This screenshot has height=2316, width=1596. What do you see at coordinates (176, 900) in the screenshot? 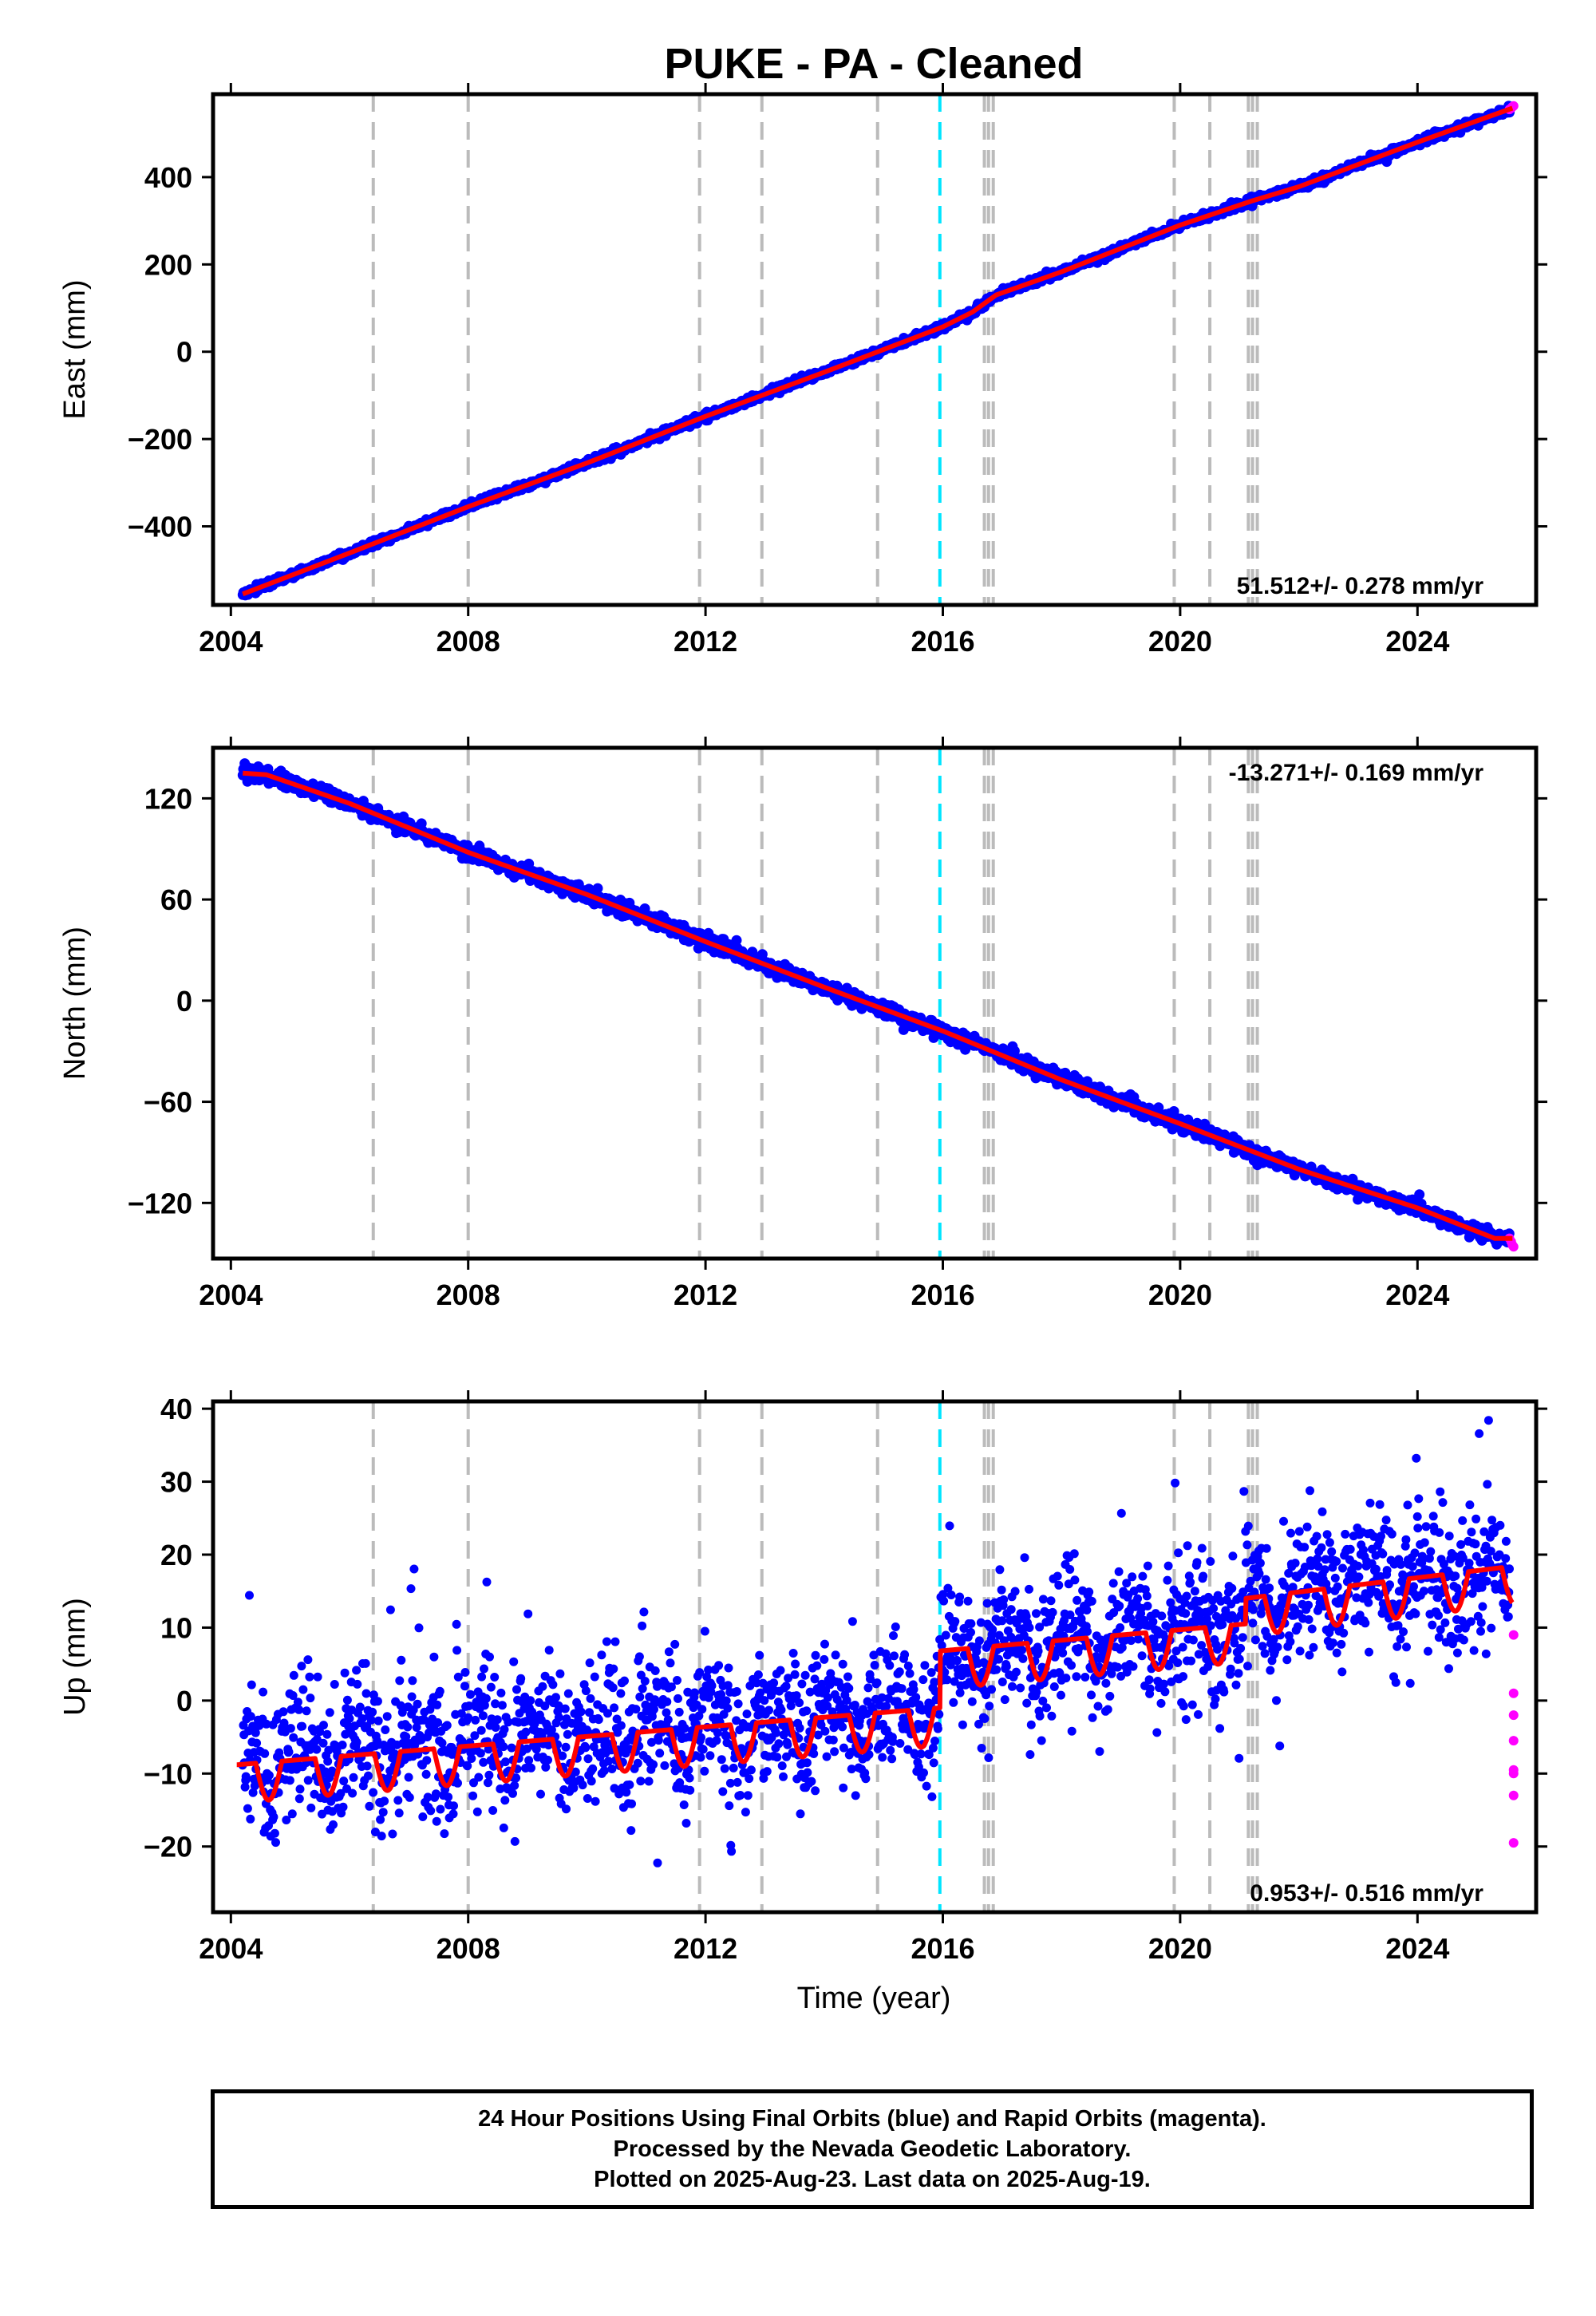
I see `y-tick-label: 60` at bounding box center [176, 900].